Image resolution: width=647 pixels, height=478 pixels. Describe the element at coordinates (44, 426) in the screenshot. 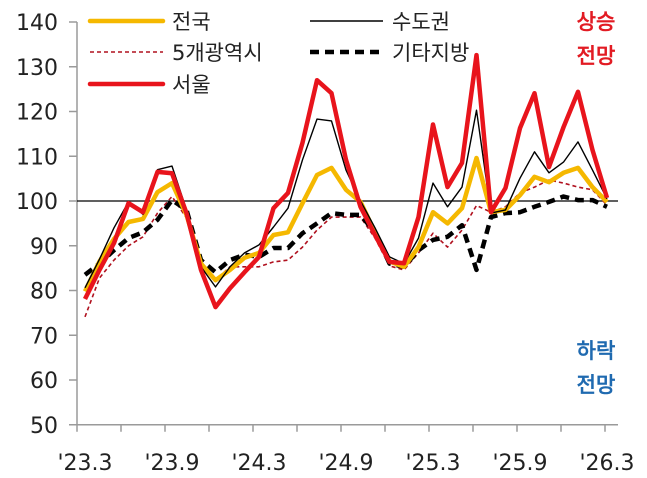

I see `y-tick-label: 50` at that location.